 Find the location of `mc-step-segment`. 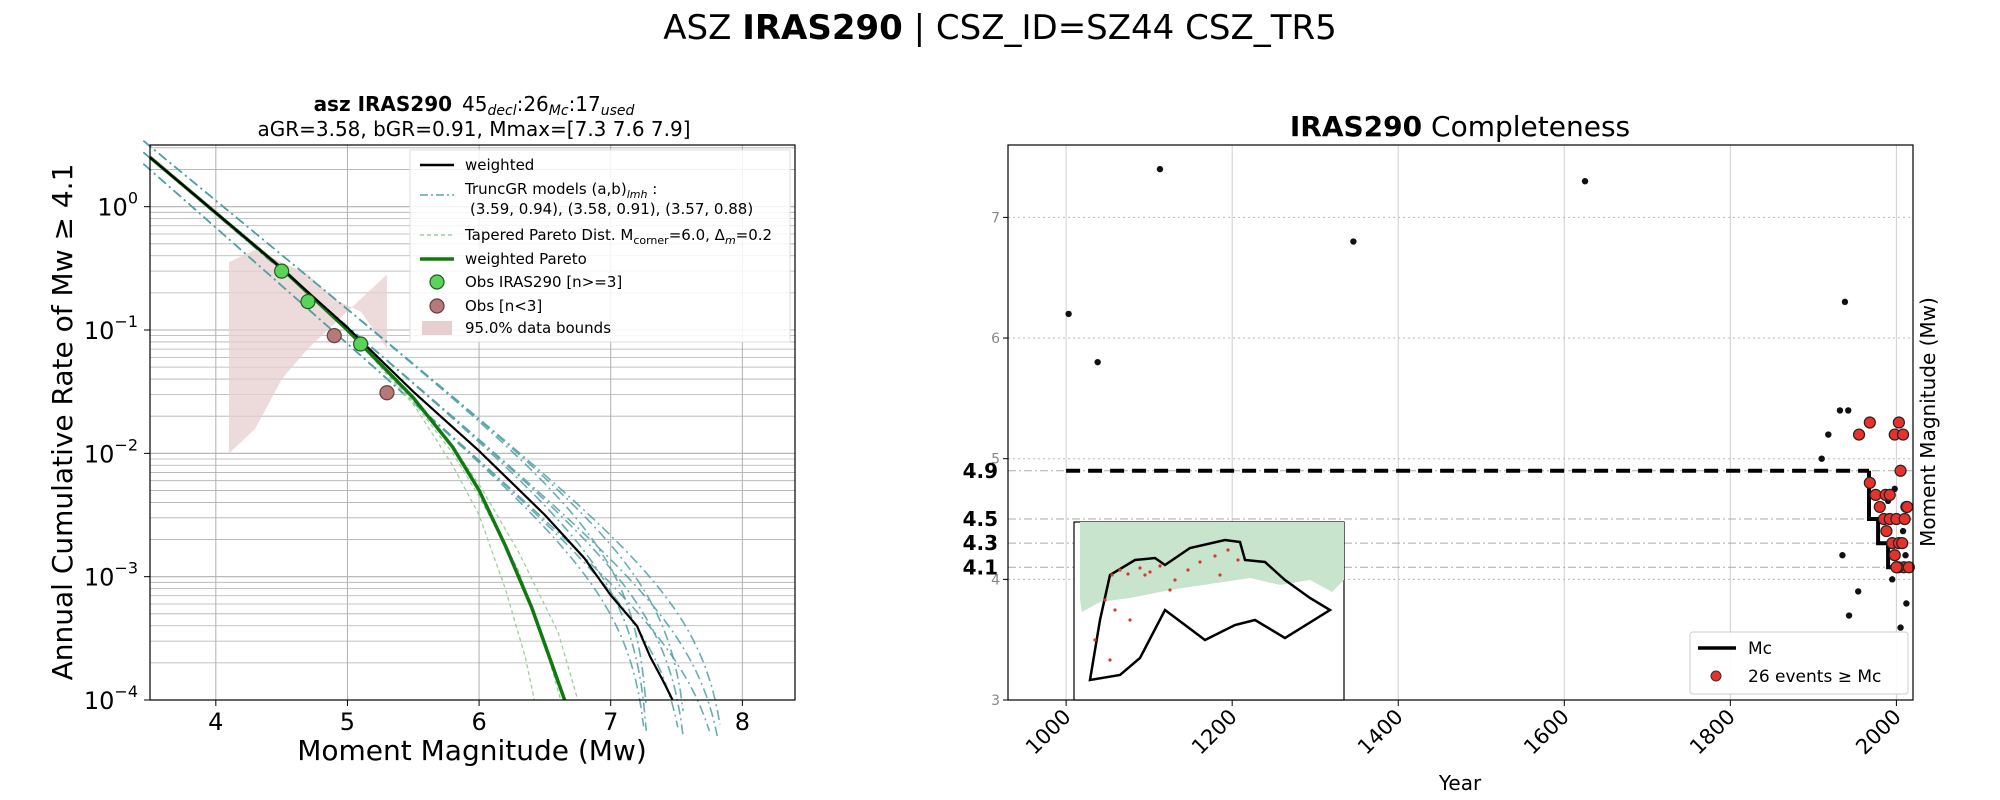

mc-step-segment is located at coordinates (1887, 520).